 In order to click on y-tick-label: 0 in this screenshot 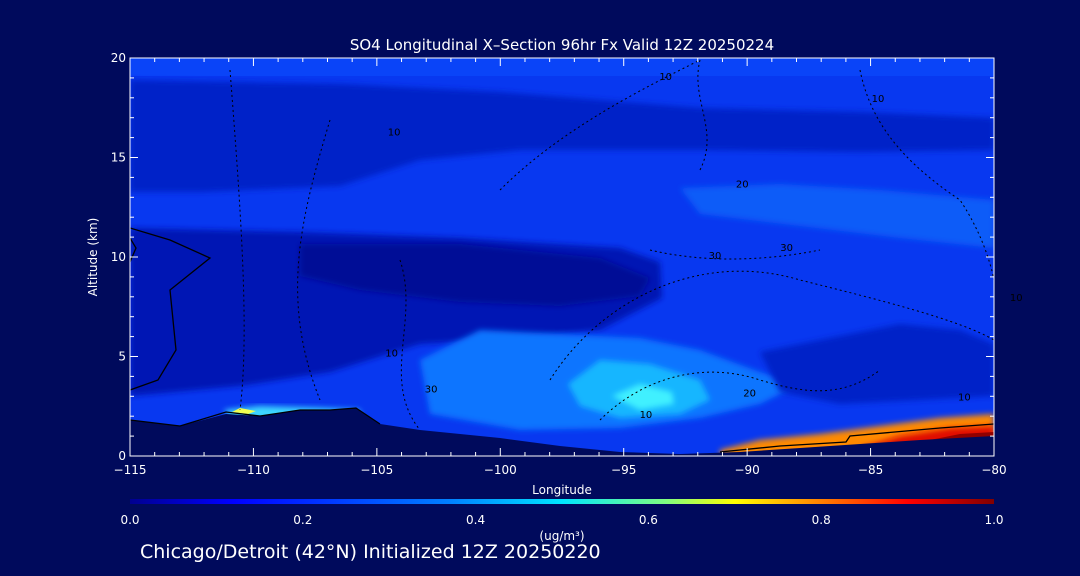, I will do `click(122, 456)`.